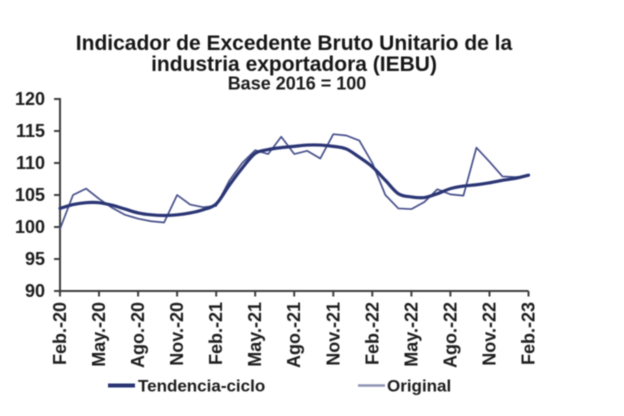  What do you see at coordinates (419, 386) in the screenshot?
I see `svg-text: Original` at bounding box center [419, 386].